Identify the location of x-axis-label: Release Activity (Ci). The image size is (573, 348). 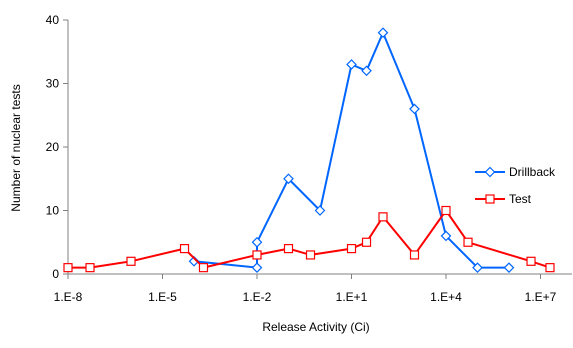
(315, 327).